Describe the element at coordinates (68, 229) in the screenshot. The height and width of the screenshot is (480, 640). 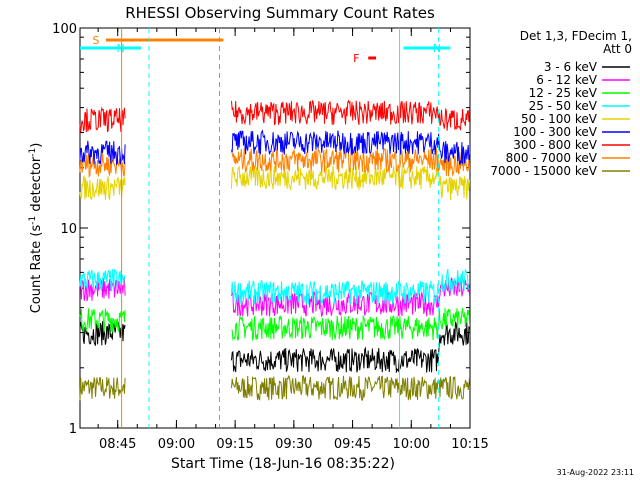
I see `y-tick-label: 10` at that location.